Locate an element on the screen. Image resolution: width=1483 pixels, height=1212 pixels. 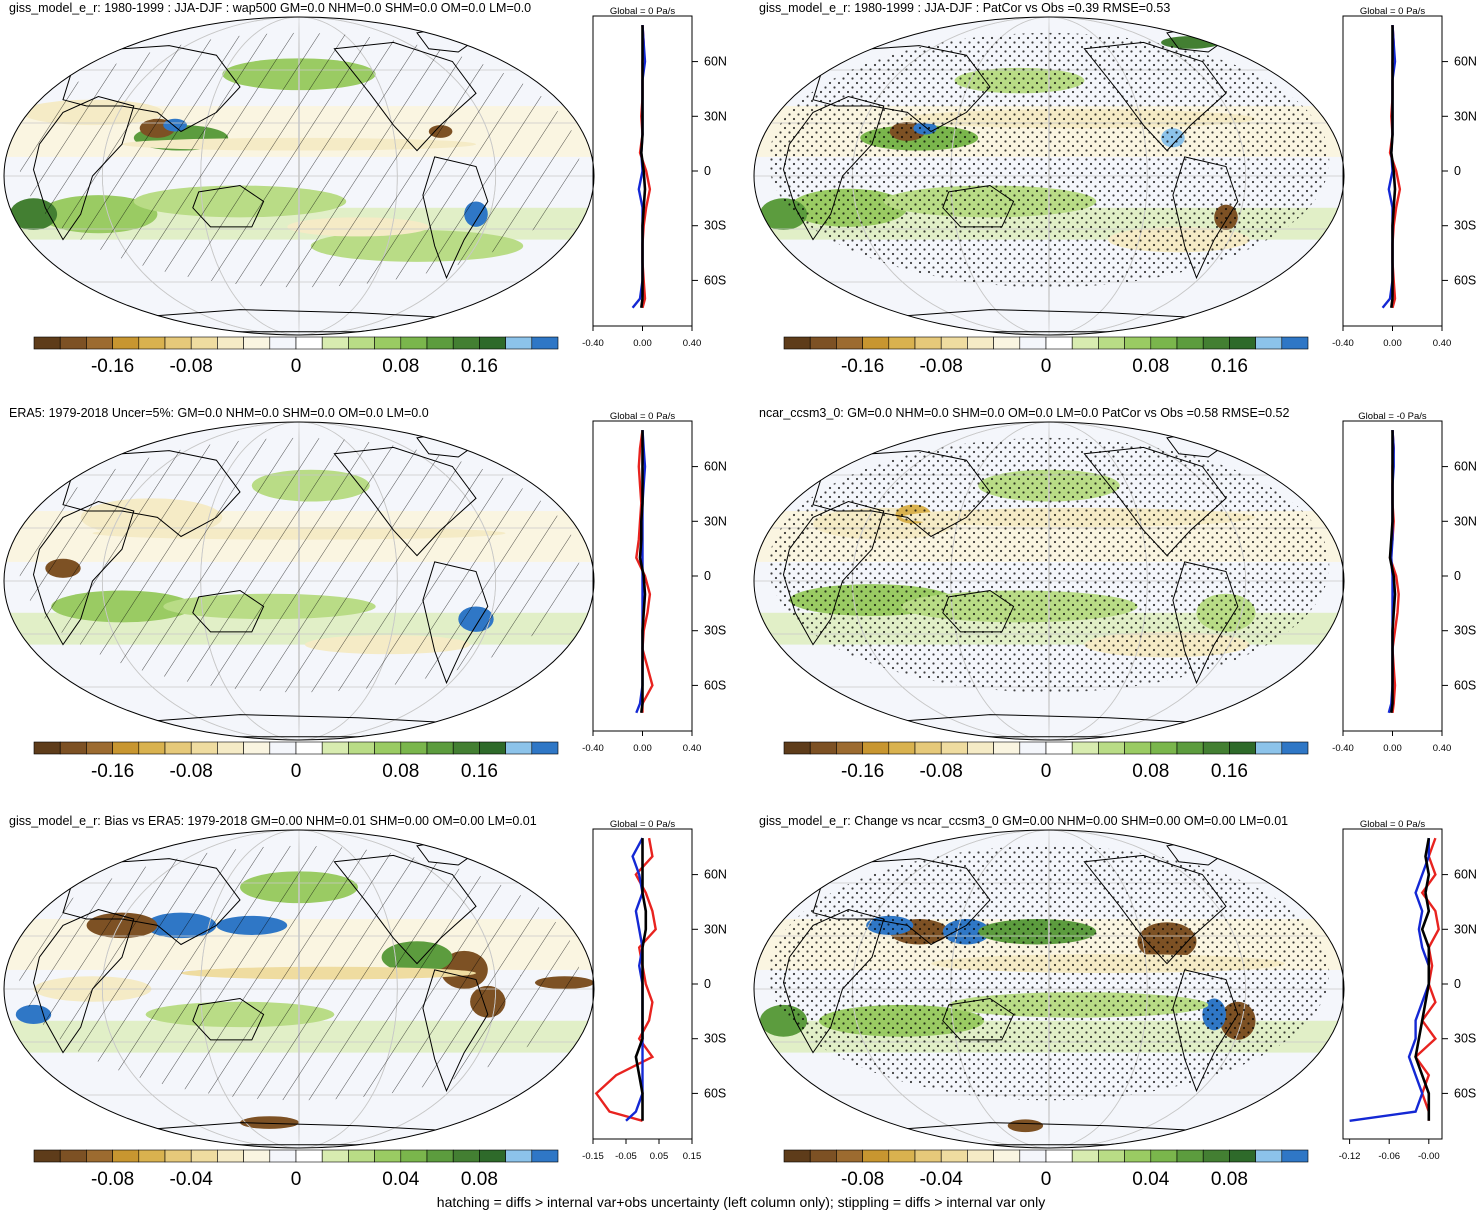
x-tick-label: -0.12 is located at coordinates (1350, 1156).